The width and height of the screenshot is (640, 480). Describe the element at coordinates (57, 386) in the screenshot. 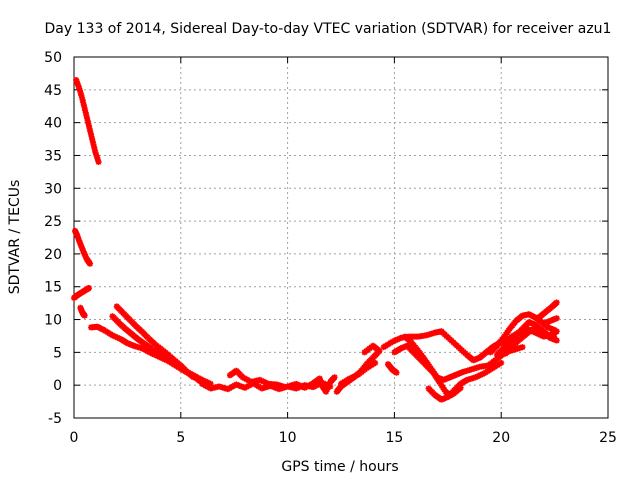

I see `y-tick-label: 0` at that location.